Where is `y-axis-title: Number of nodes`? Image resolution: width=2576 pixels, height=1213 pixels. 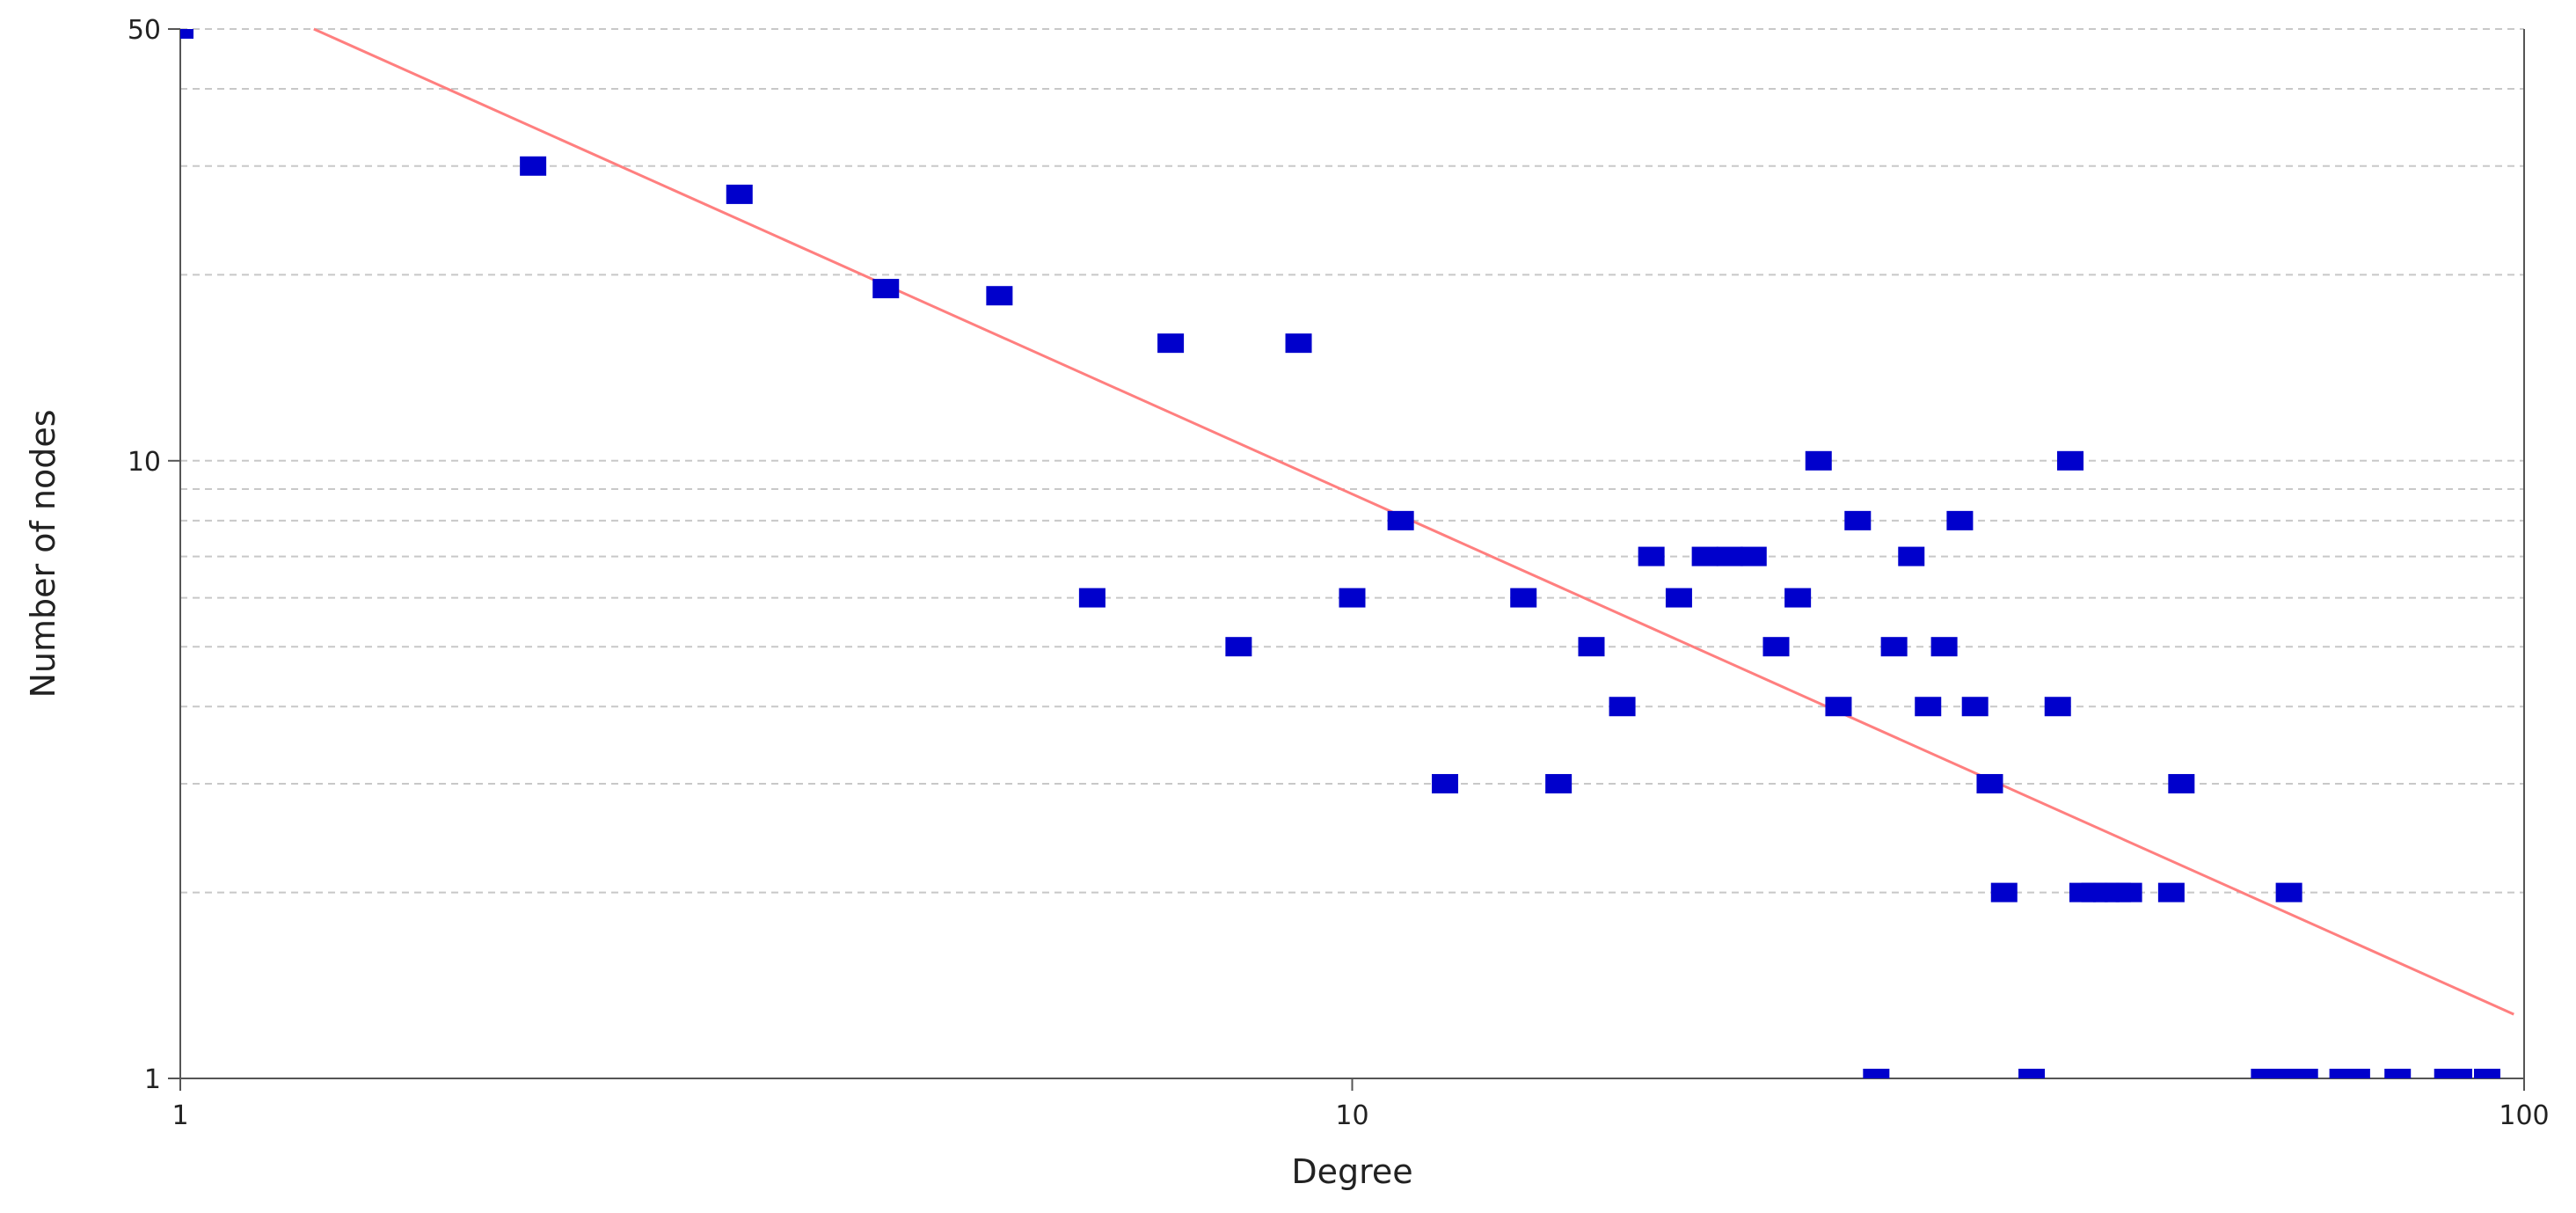
y-axis-title: Number of nodes is located at coordinates (43, 553).